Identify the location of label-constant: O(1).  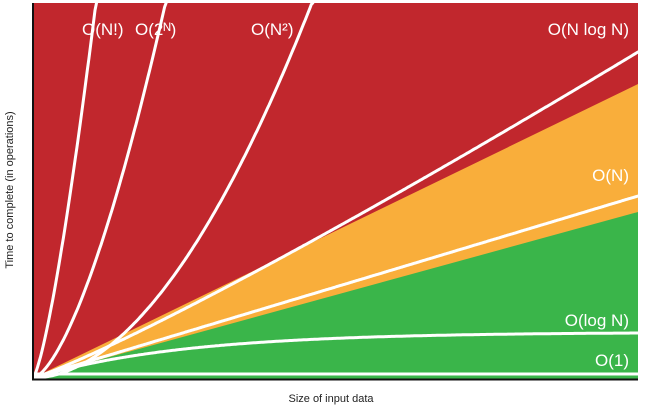
(612, 360).